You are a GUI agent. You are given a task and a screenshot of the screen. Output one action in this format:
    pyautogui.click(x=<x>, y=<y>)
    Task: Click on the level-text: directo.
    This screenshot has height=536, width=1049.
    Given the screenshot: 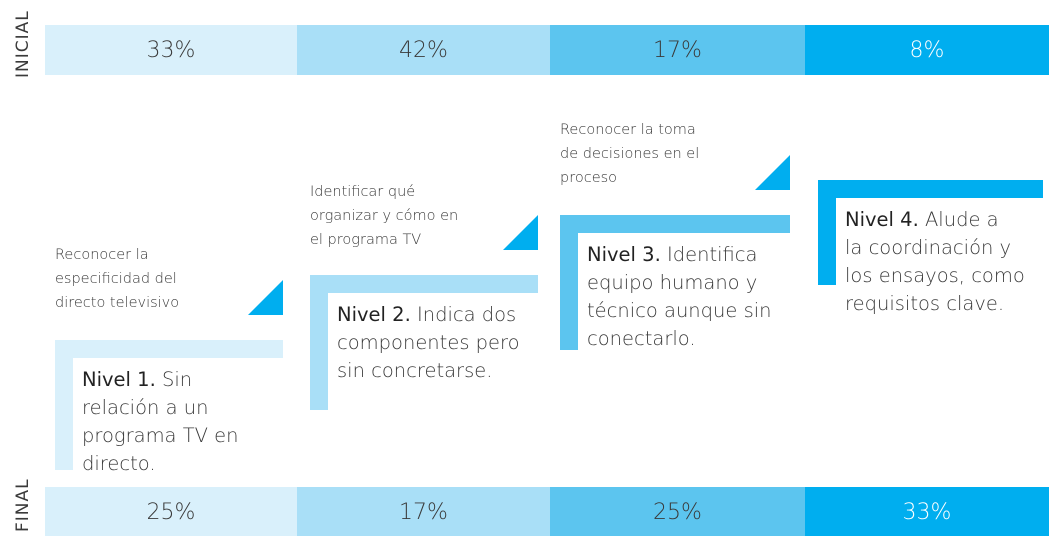 What is the action you would take?
    pyautogui.click(x=119, y=464)
    